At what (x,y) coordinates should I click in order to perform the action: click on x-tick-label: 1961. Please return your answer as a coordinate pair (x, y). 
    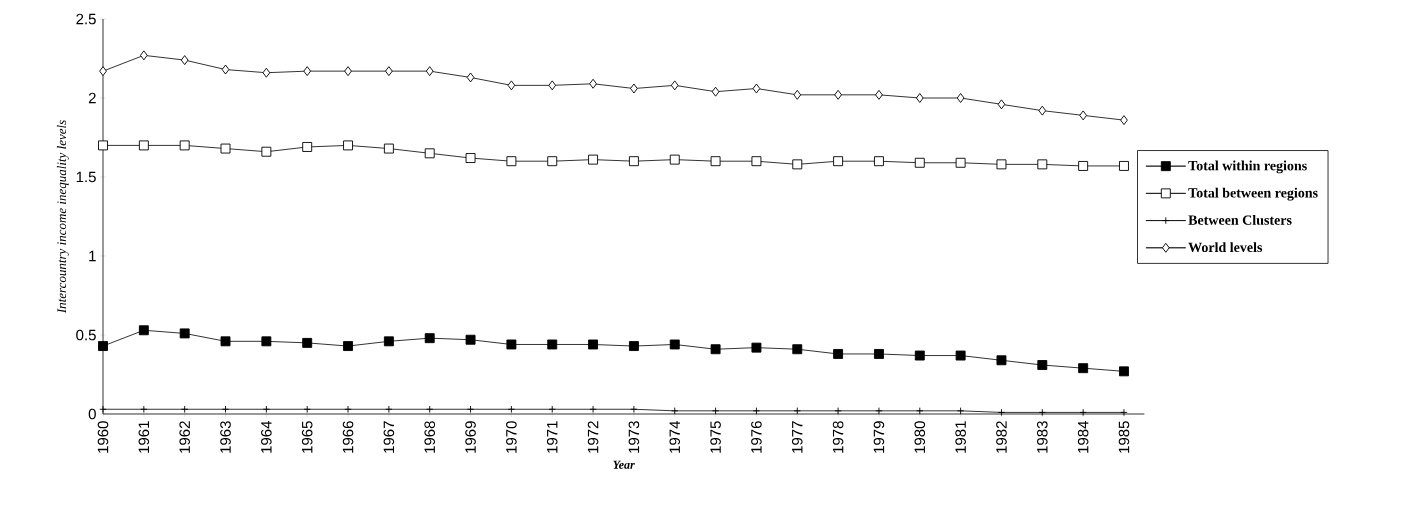
    Looking at the image, I should click on (144, 437).